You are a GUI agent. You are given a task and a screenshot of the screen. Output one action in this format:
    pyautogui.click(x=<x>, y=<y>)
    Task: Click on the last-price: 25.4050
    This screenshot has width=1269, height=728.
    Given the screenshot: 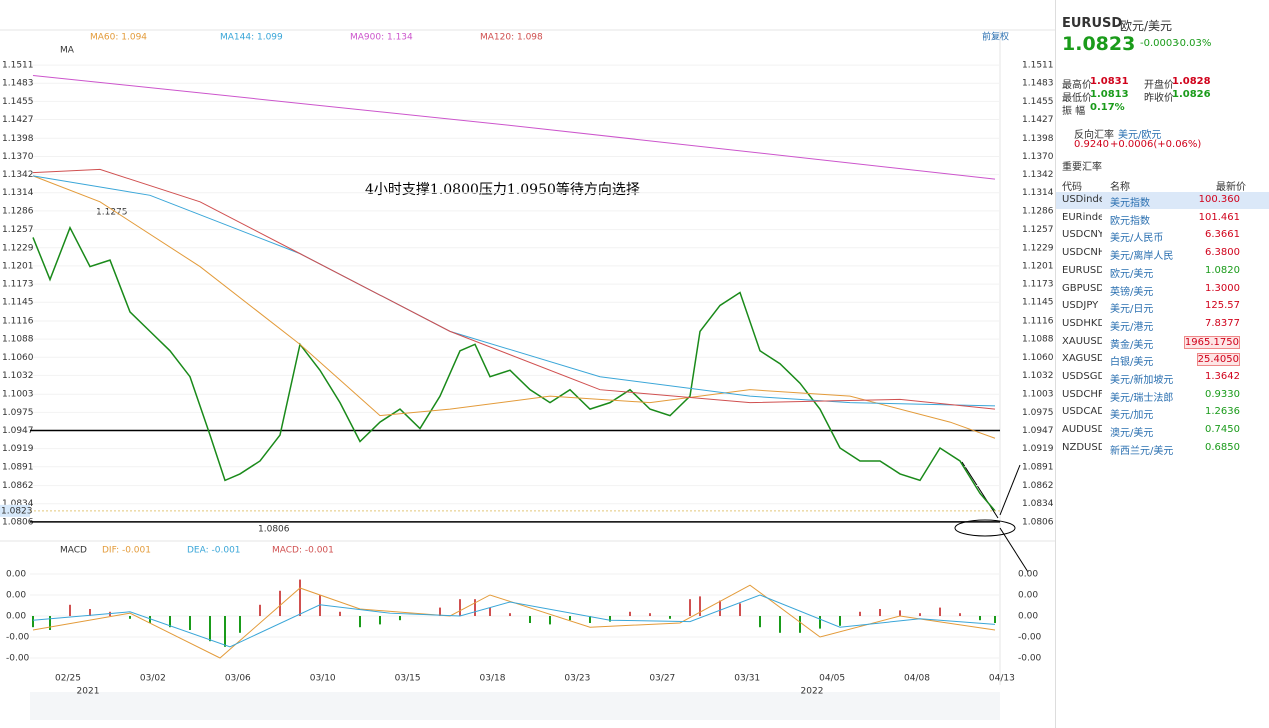 What is the action you would take?
    pyautogui.click(x=1218, y=360)
    